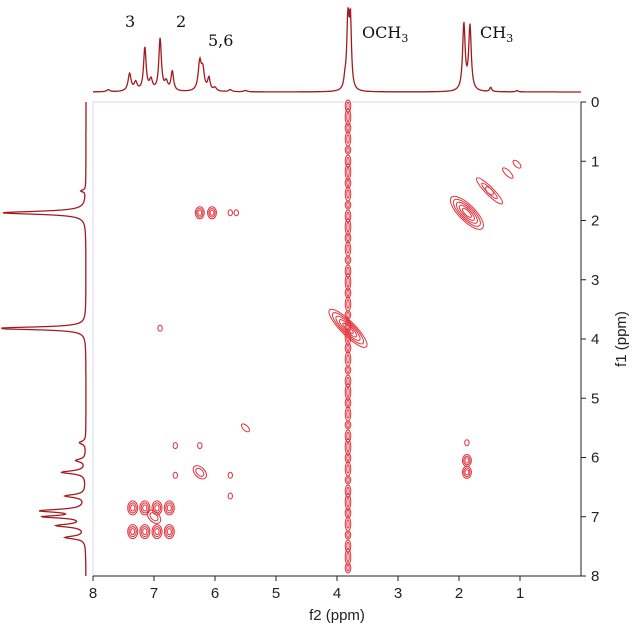  I want to click on y-tick-label: 7, so click(595, 517).